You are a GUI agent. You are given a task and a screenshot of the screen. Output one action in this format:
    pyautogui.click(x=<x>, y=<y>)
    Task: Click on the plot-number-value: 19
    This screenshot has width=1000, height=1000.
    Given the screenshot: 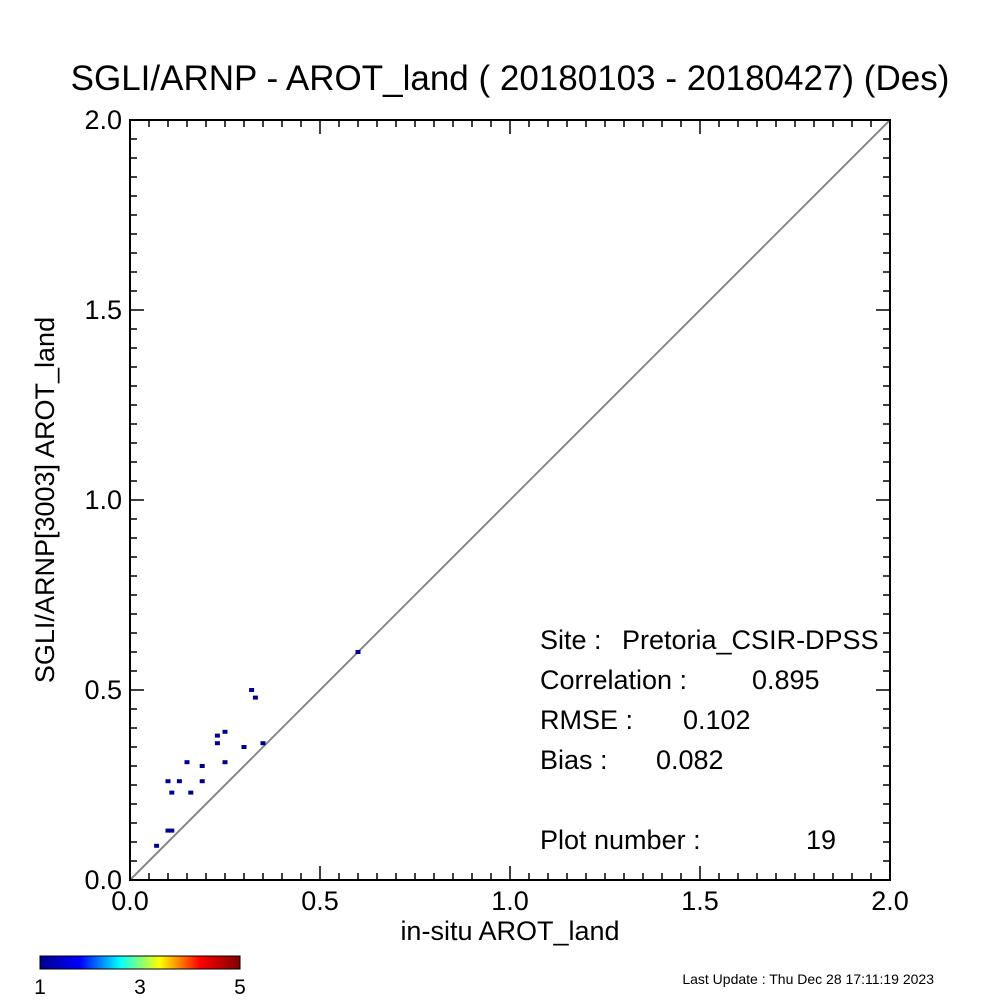 What is the action you would take?
    pyautogui.click(x=821, y=840)
    